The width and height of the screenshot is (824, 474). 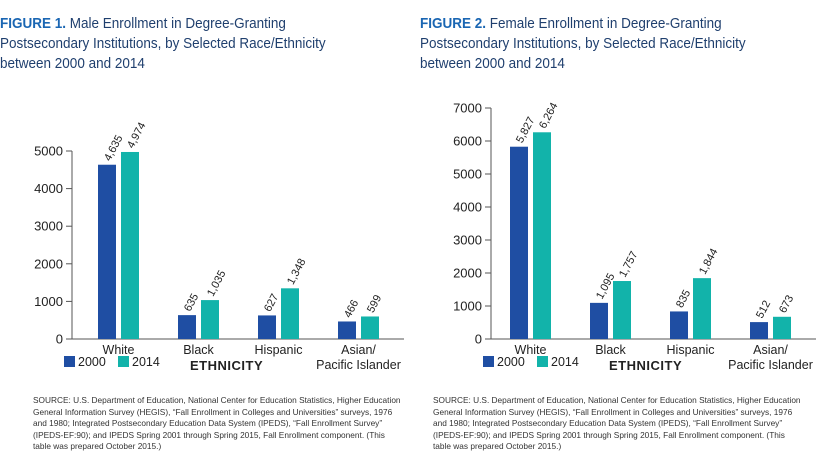 What do you see at coordinates (351, 309) in the screenshot?
I see `bar-value-label: 466` at bounding box center [351, 309].